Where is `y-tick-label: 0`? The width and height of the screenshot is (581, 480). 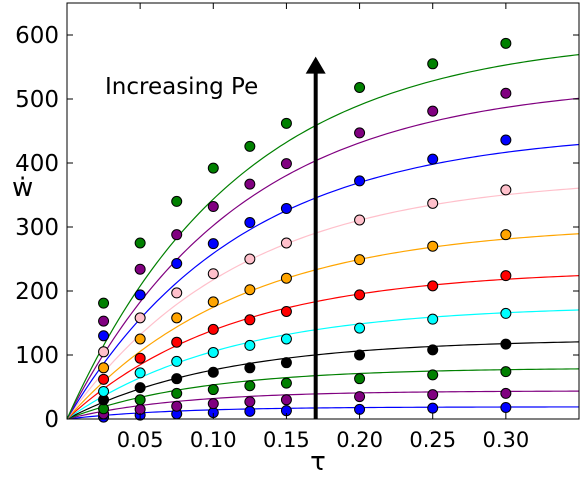 y-tick-label: 0 is located at coordinates (51, 420).